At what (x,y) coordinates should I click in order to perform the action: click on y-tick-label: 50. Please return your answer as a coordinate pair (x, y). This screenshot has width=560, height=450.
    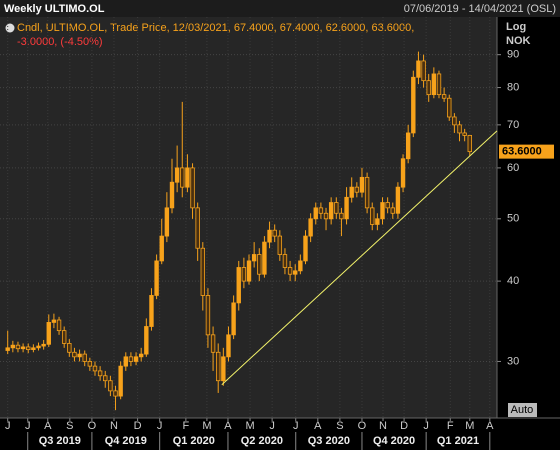
    Looking at the image, I should click on (513, 219).